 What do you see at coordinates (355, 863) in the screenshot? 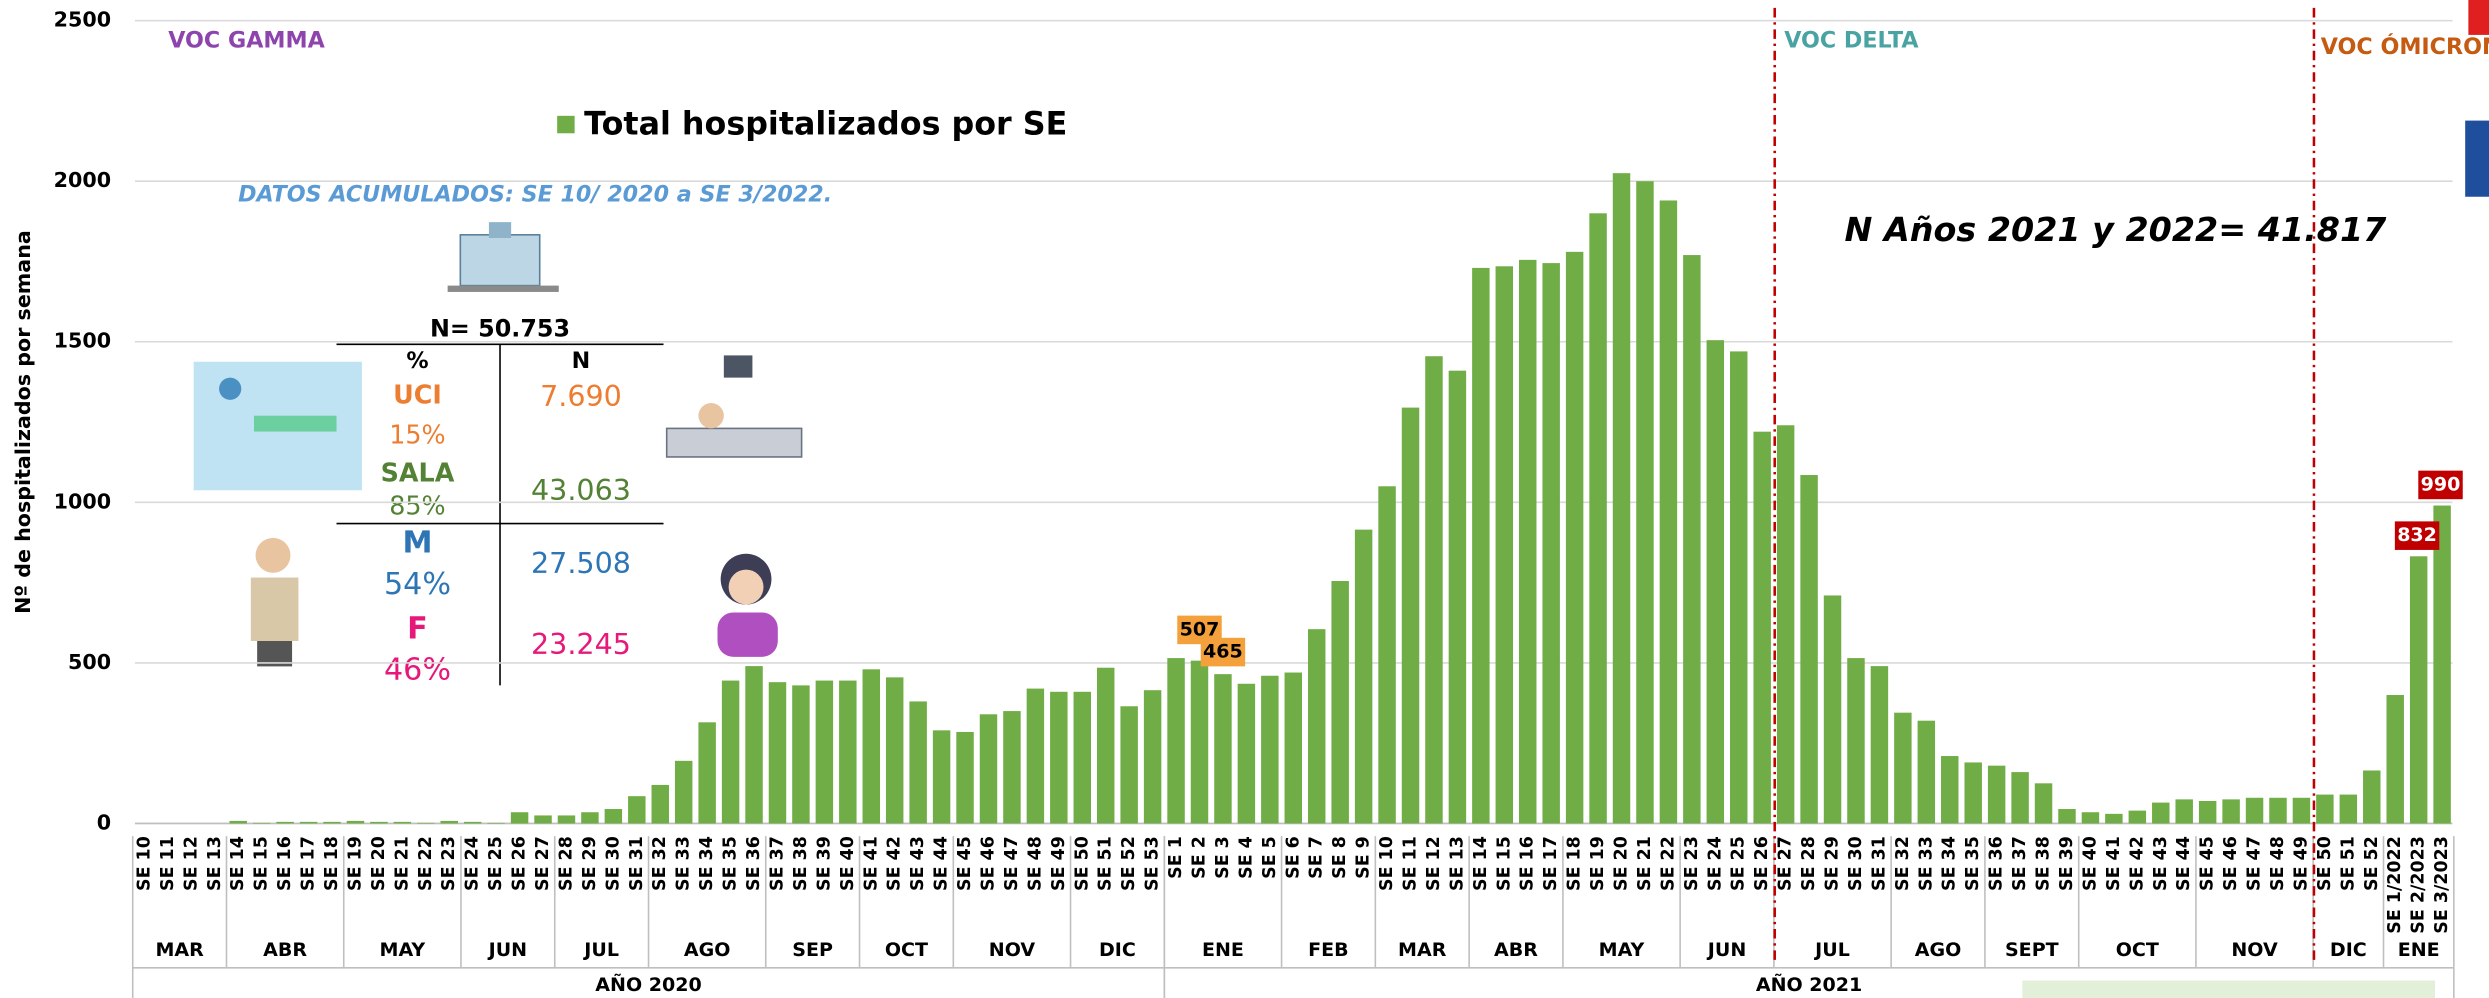
I see `x-tick-label: SE 19` at bounding box center [355, 863].